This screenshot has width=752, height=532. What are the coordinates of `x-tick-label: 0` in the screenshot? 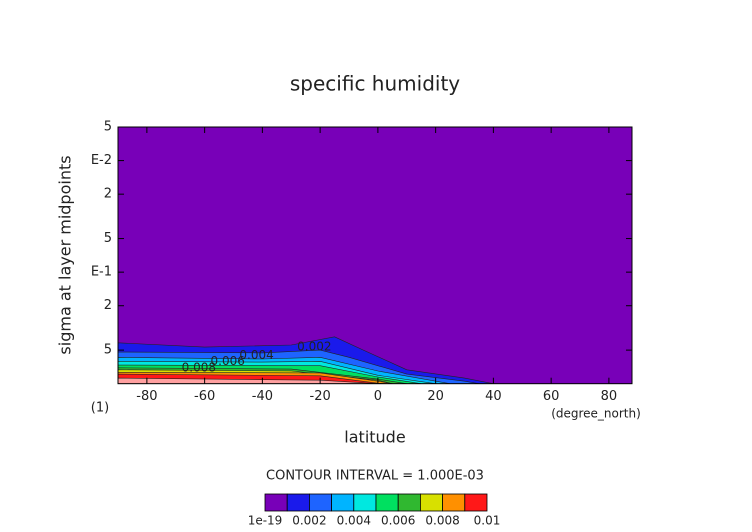 It's located at (378, 396).